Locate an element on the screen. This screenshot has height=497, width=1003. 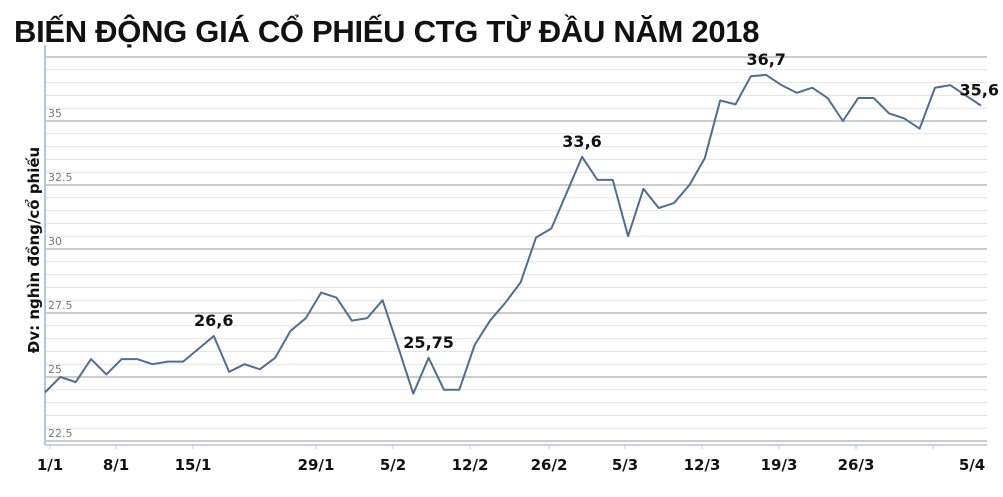
y-tick-label: 22.5 is located at coordinates (60, 433).